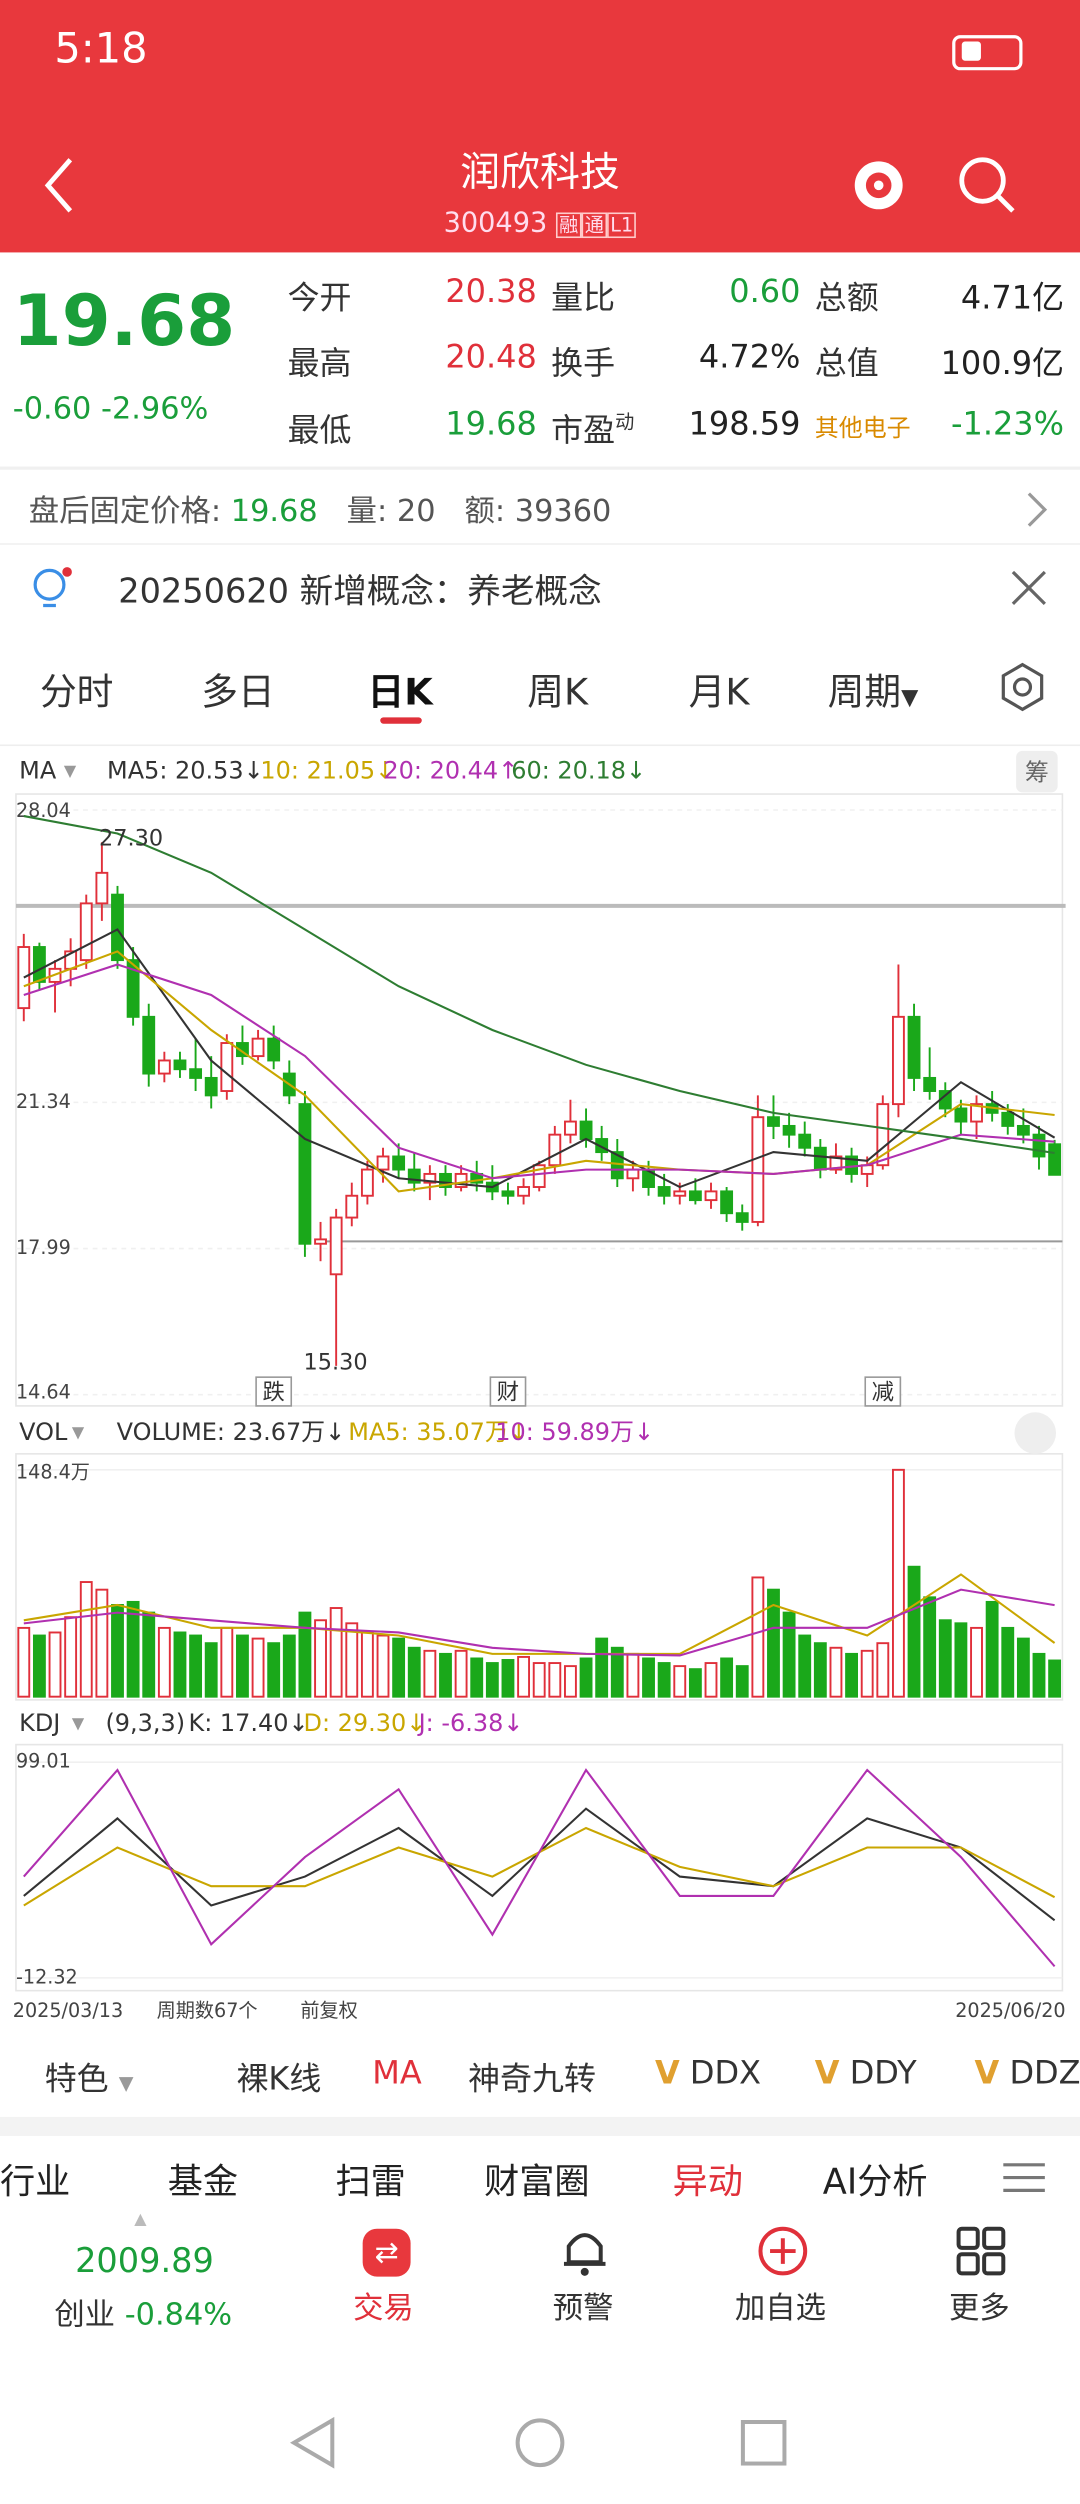 The width and height of the screenshot is (1080, 2504). Describe the element at coordinates (144, 2260) in the screenshot. I see `index-value: 2009.89` at that location.